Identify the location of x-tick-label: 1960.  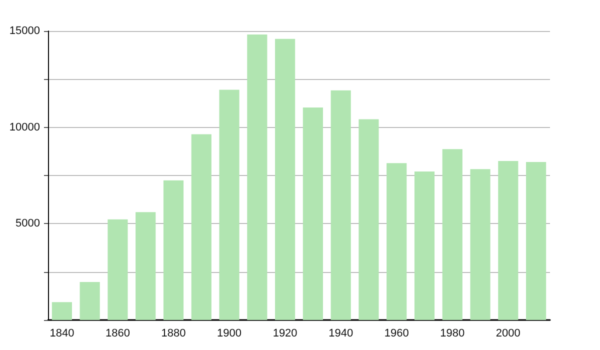
(396, 334).